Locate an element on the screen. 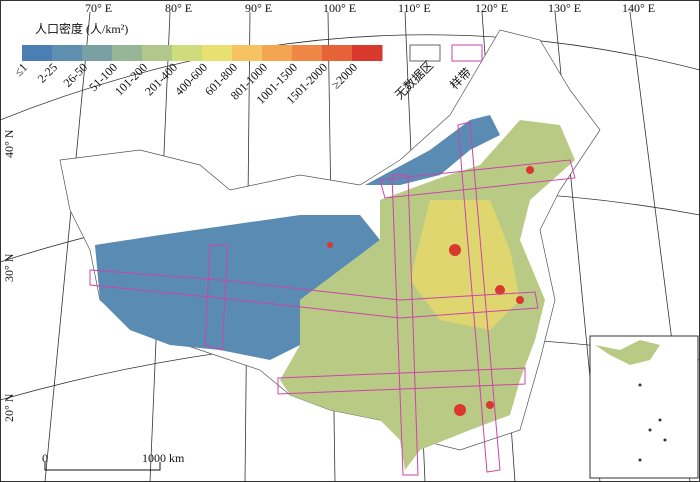  scale-zero: 0 is located at coordinates (45, 458).